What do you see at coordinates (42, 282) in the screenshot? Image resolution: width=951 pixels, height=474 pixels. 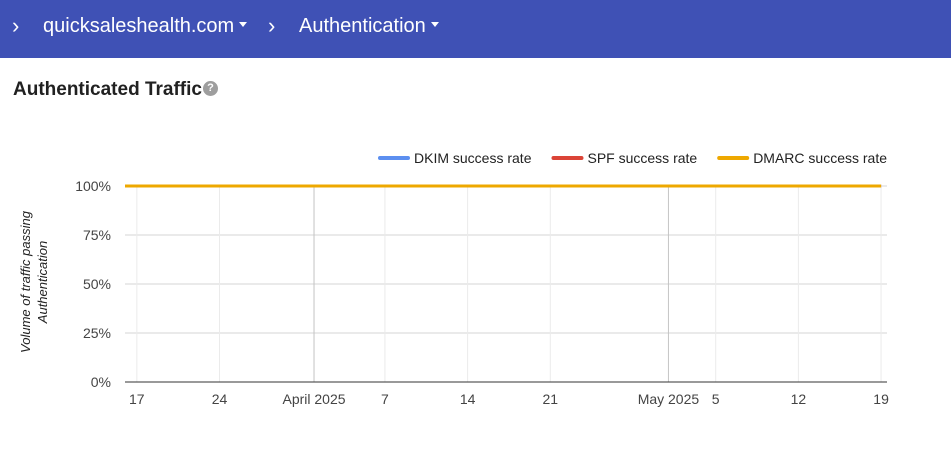 I see `y-axis-title: Authentication` at bounding box center [42, 282].